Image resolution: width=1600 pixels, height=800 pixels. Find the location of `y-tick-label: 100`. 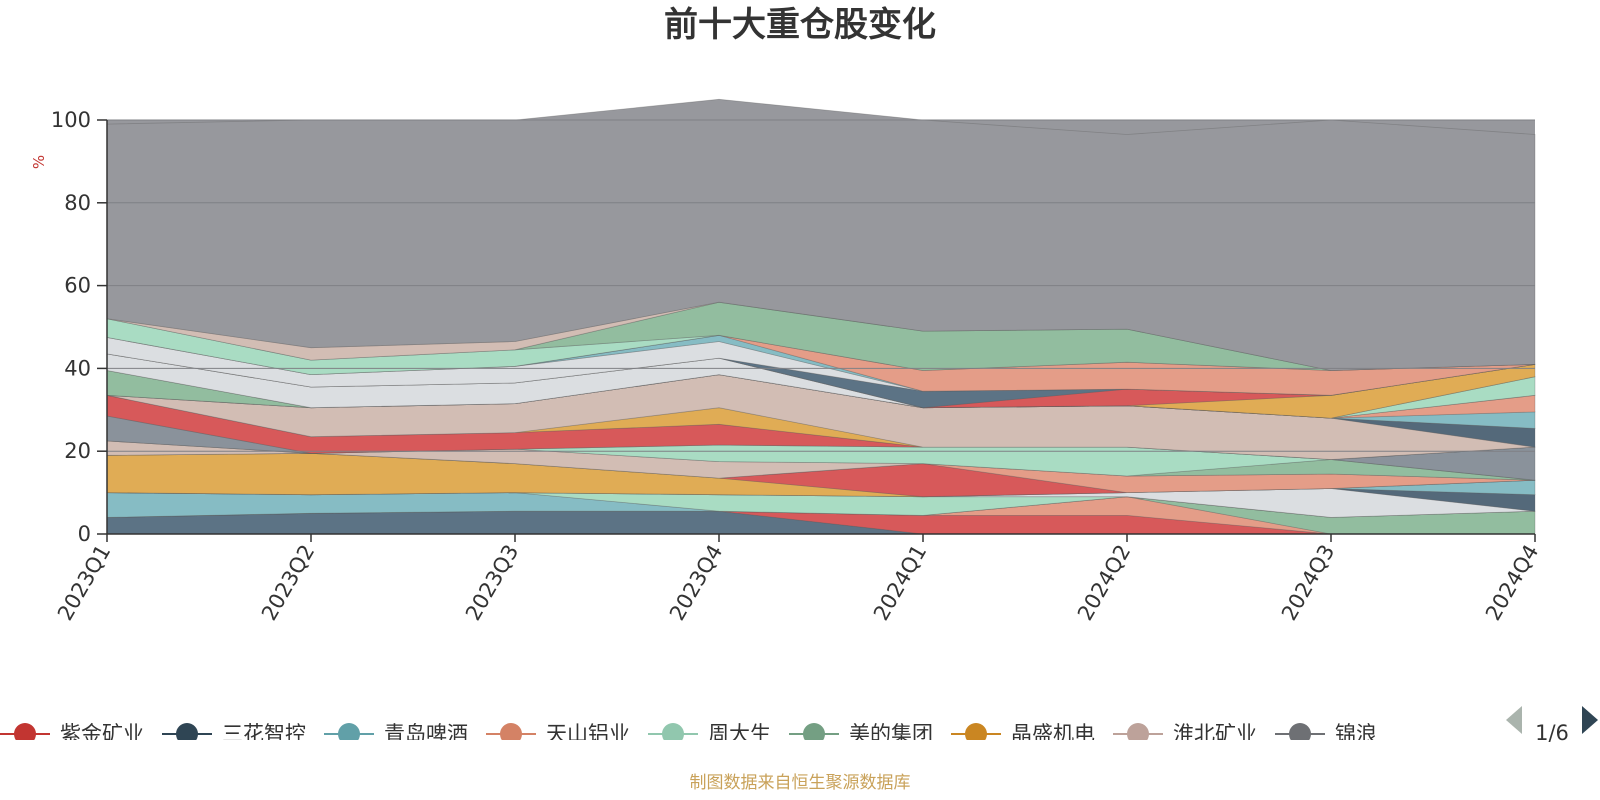

y-tick-label: 100 is located at coordinates (71, 120).